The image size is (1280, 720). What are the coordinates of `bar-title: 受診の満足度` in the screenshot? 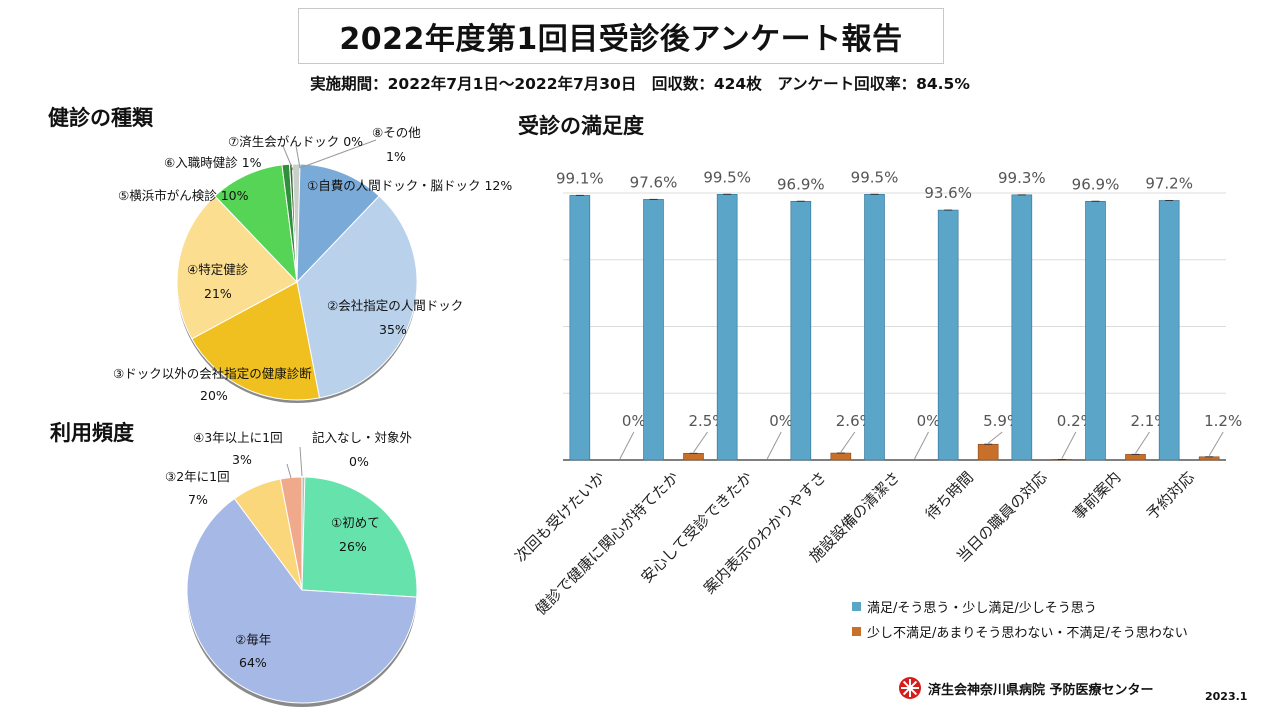 It's located at (581, 126).